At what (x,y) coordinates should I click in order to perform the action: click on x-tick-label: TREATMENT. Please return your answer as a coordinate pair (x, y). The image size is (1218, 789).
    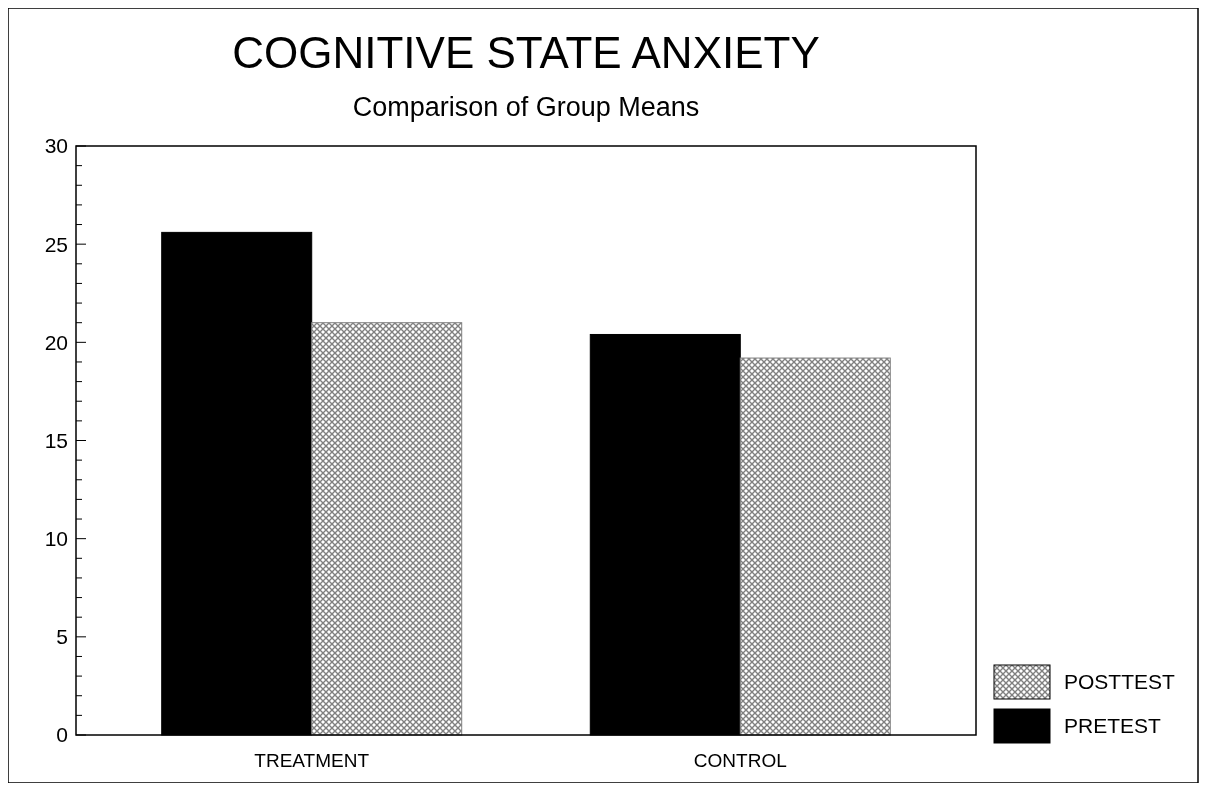
    Looking at the image, I should click on (312, 760).